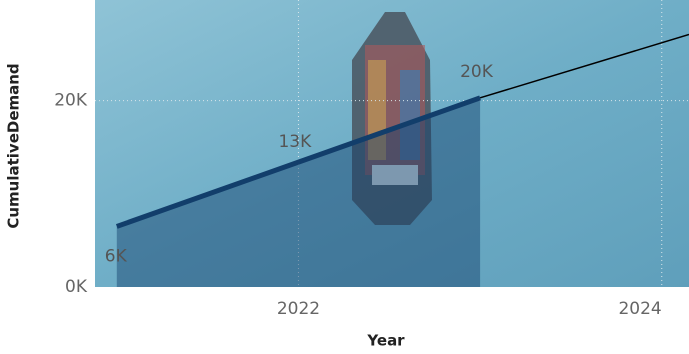 The image size is (689, 354). I want to click on trend-line, so click(584, 66).